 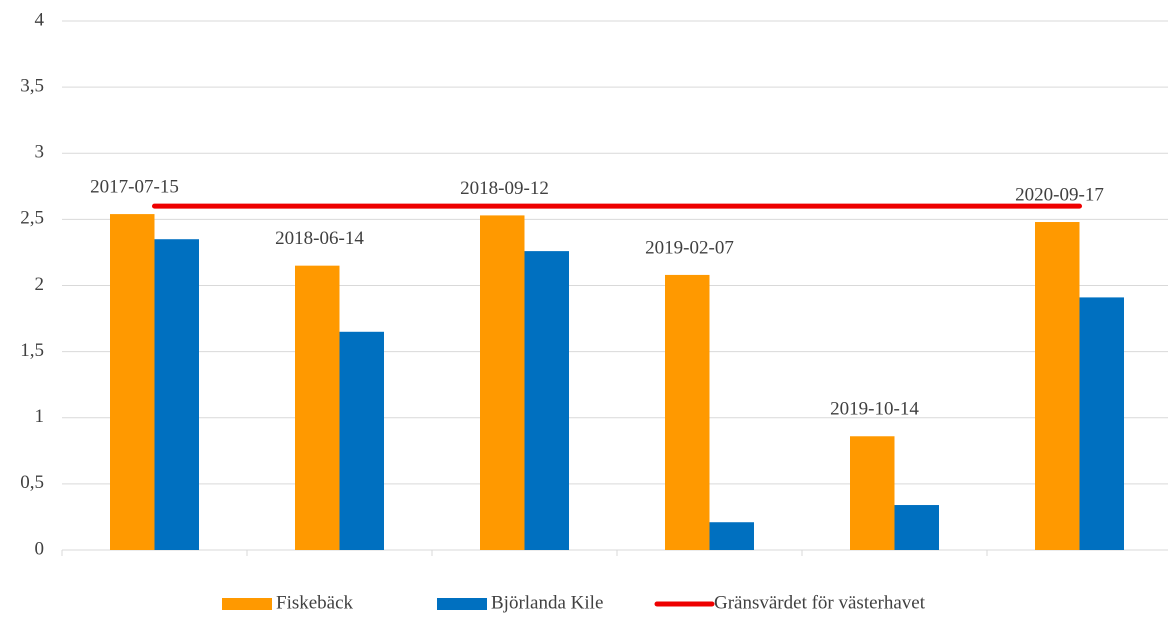 I want to click on category-label: 2019-02-07, so click(x=689, y=247).